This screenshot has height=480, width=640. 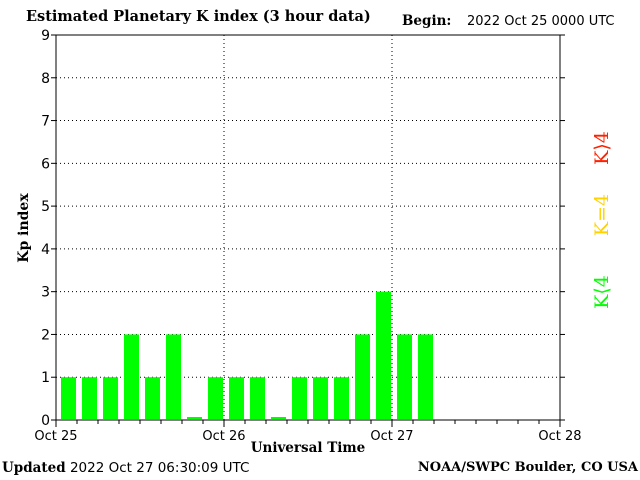 What do you see at coordinates (24, 228) in the screenshot?
I see `y-axis-label: Kp index` at bounding box center [24, 228].